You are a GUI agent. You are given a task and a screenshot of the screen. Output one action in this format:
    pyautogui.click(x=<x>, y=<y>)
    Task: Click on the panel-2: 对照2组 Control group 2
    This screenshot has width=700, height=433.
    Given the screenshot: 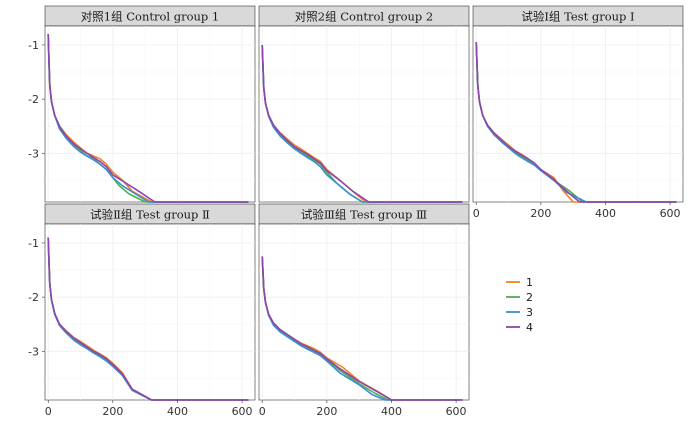 What is the action you would take?
    pyautogui.click(x=364, y=104)
    